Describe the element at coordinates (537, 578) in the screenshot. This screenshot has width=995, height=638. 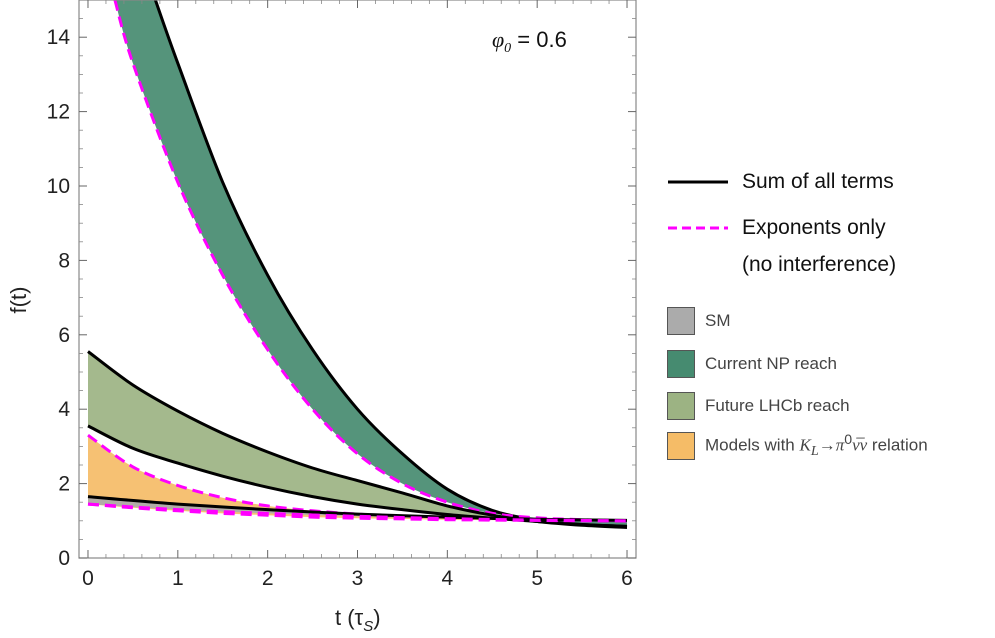
I see `x-tick-label: 5` at that location.